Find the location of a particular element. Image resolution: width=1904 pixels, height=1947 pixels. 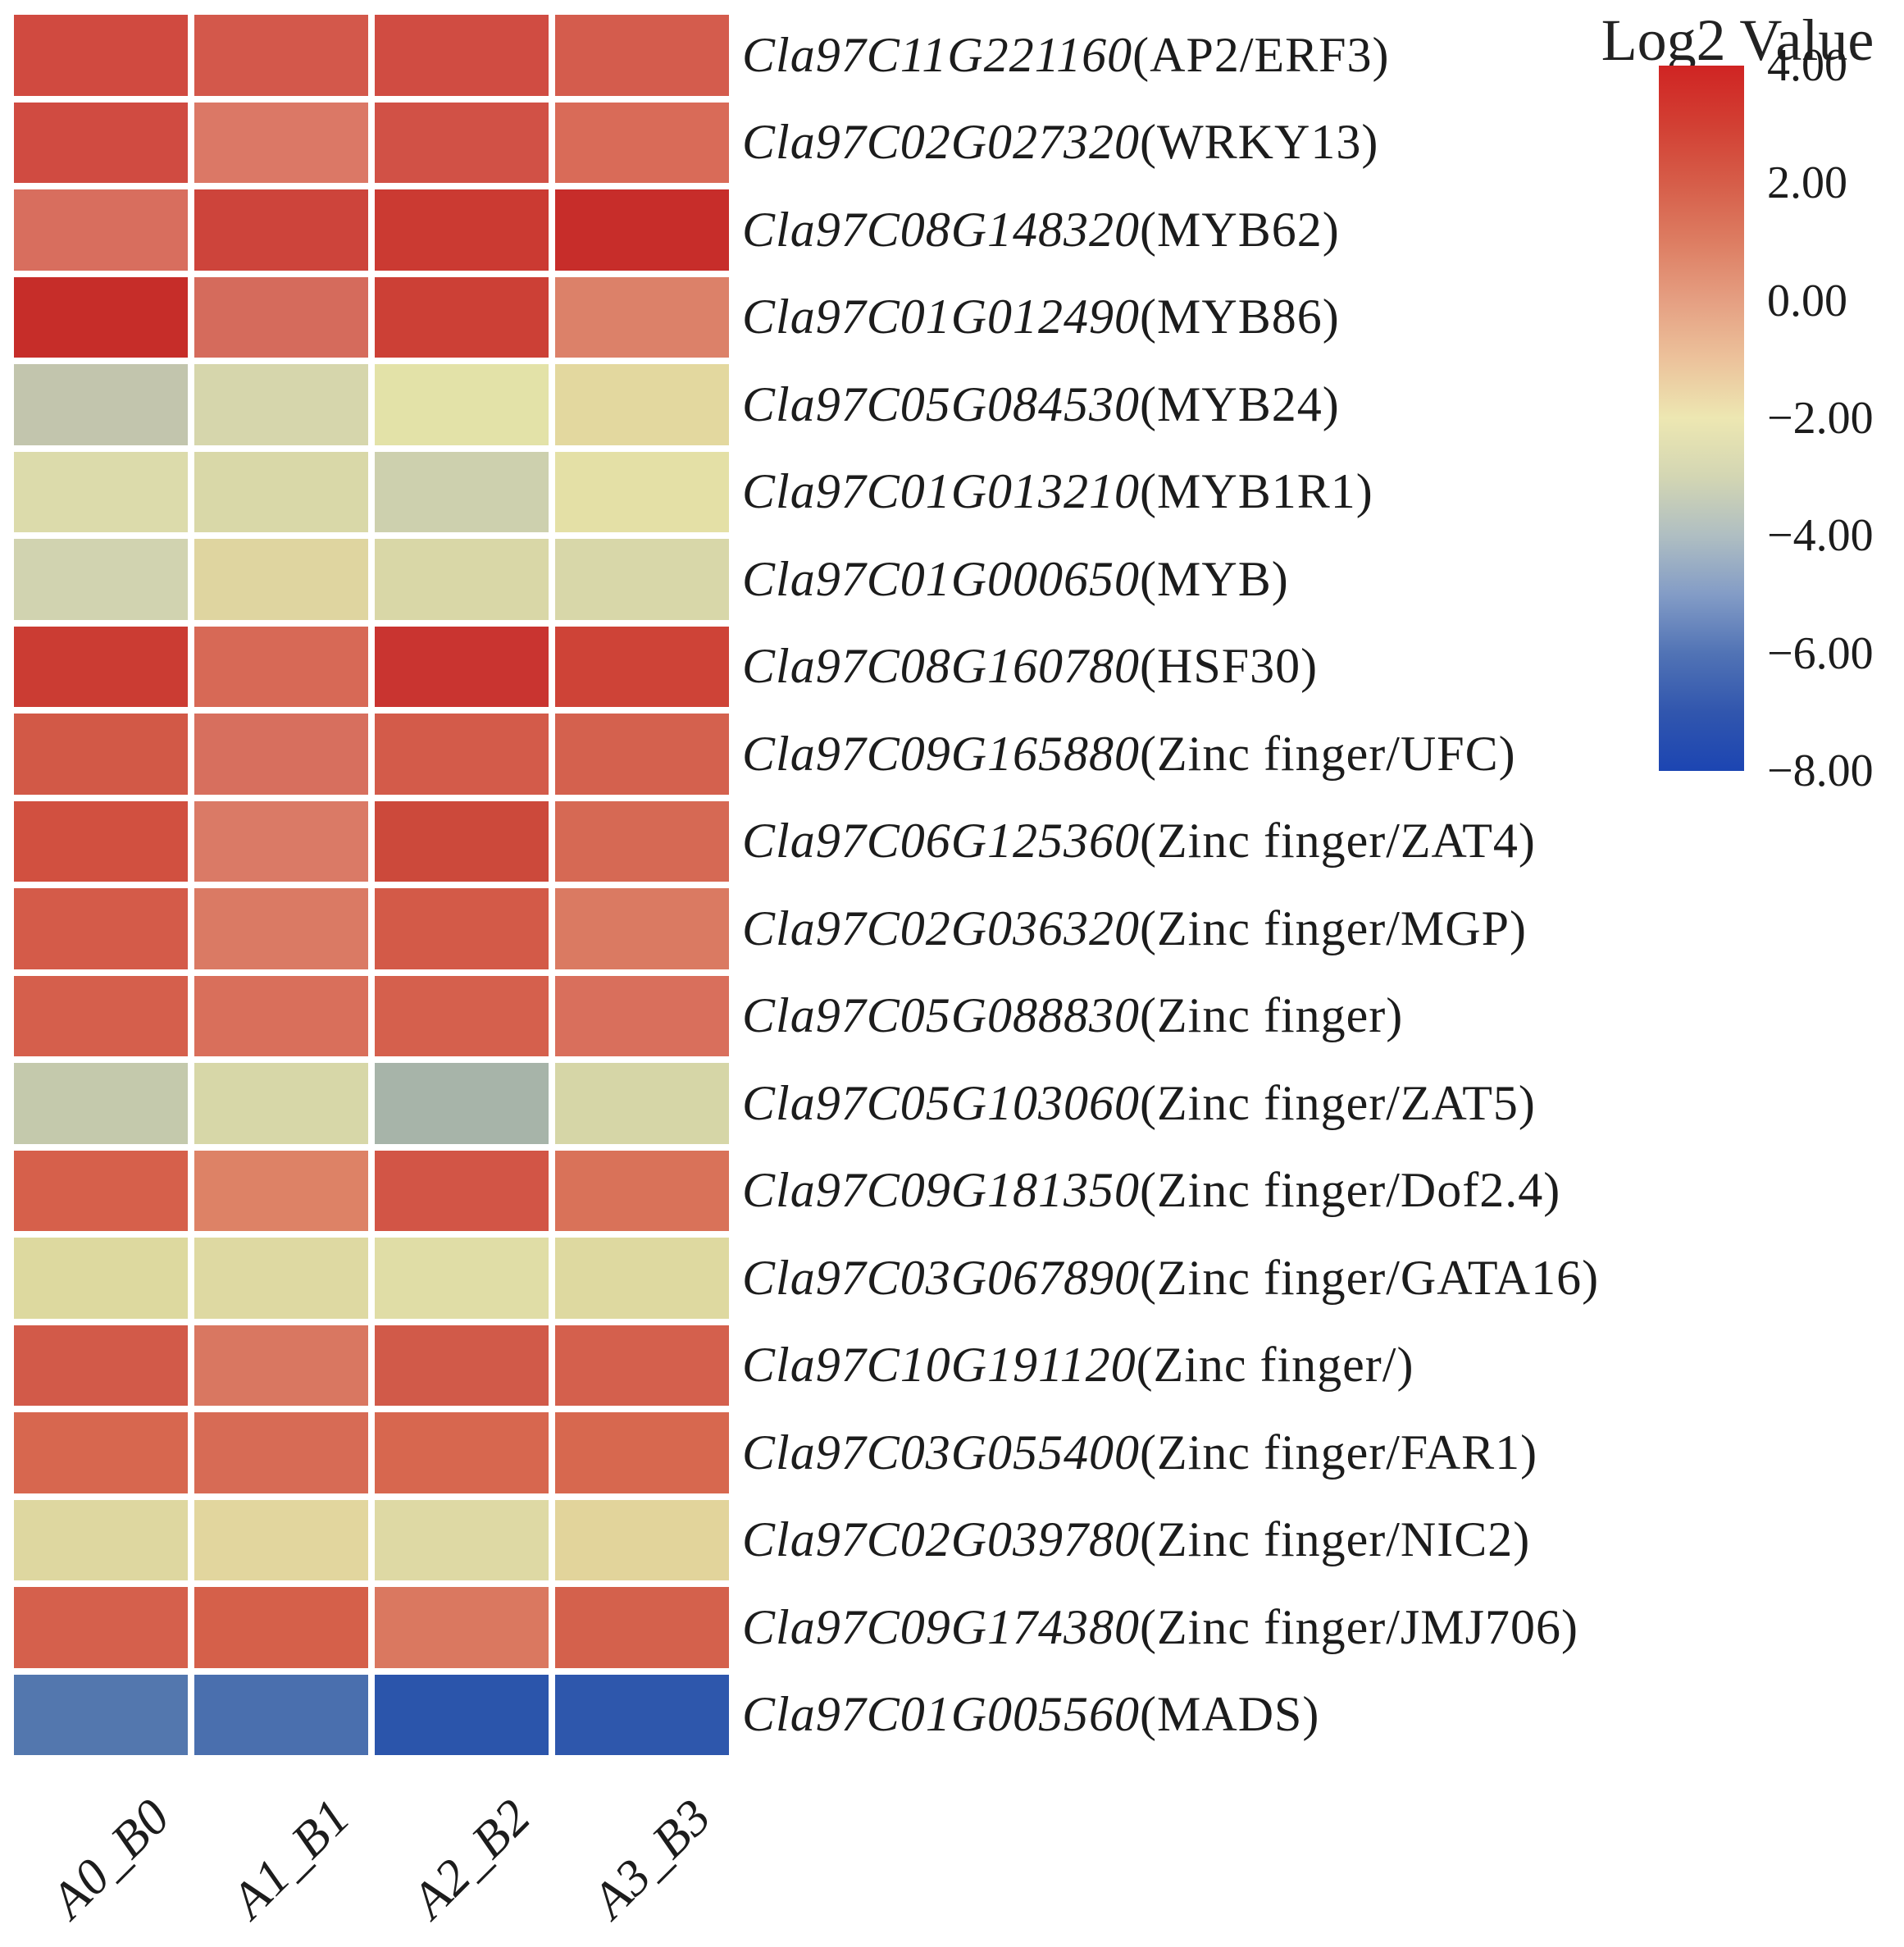

gene-row-label: Cla97C03G055400(Zinc finger/FAR1) is located at coordinates (1139, 1453).